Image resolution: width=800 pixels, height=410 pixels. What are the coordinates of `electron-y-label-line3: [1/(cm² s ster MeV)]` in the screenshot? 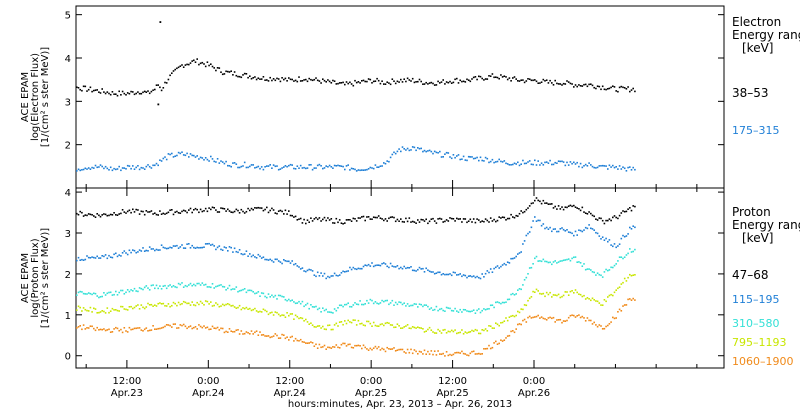 It's located at (45, 97).